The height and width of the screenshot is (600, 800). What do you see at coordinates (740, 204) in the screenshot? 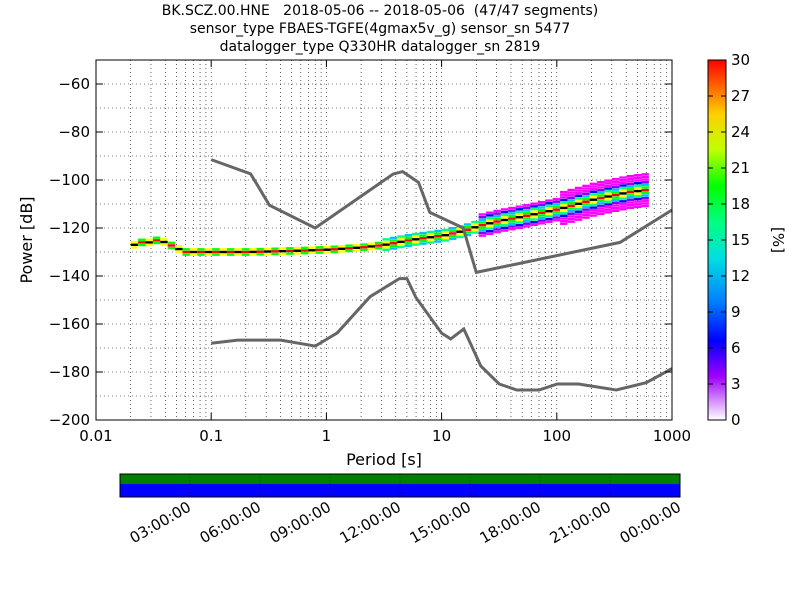
I see `colorbar-tick-label: 18` at bounding box center [740, 204].